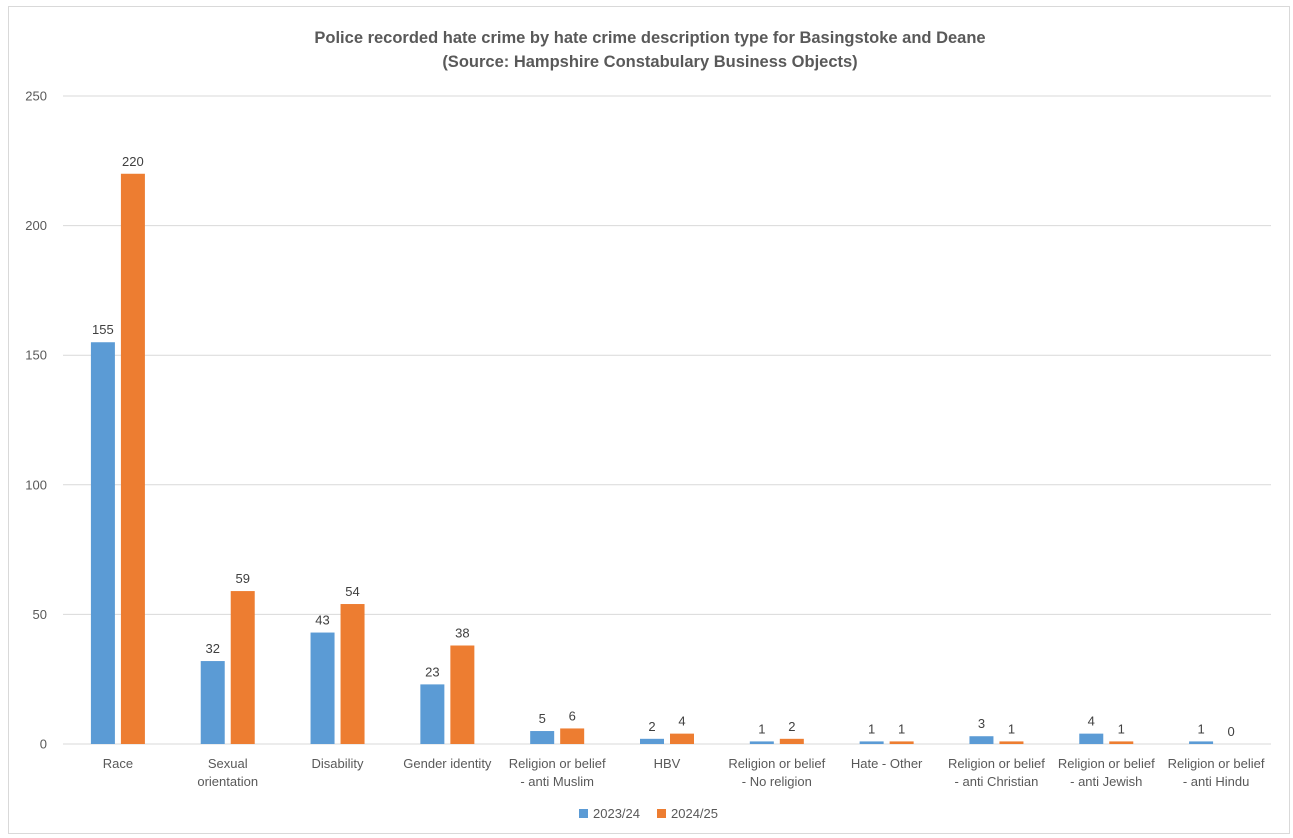  What do you see at coordinates (1230, 731) in the screenshot?
I see `data-label: 0` at bounding box center [1230, 731].